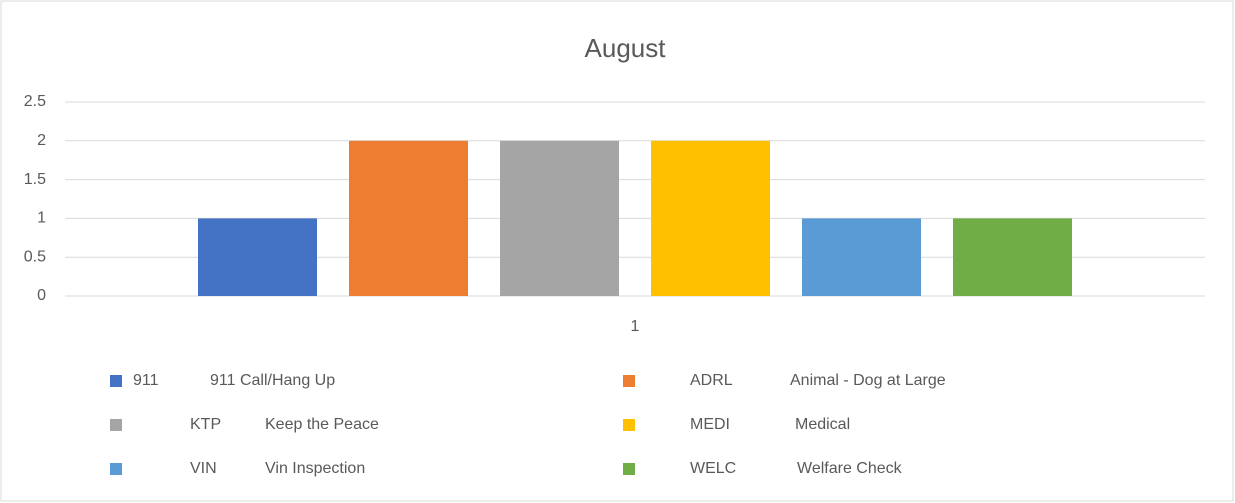 The height and width of the screenshot is (503, 1235). Describe the element at coordinates (41, 140) in the screenshot. I see `y-tick-label: 2` at that location.